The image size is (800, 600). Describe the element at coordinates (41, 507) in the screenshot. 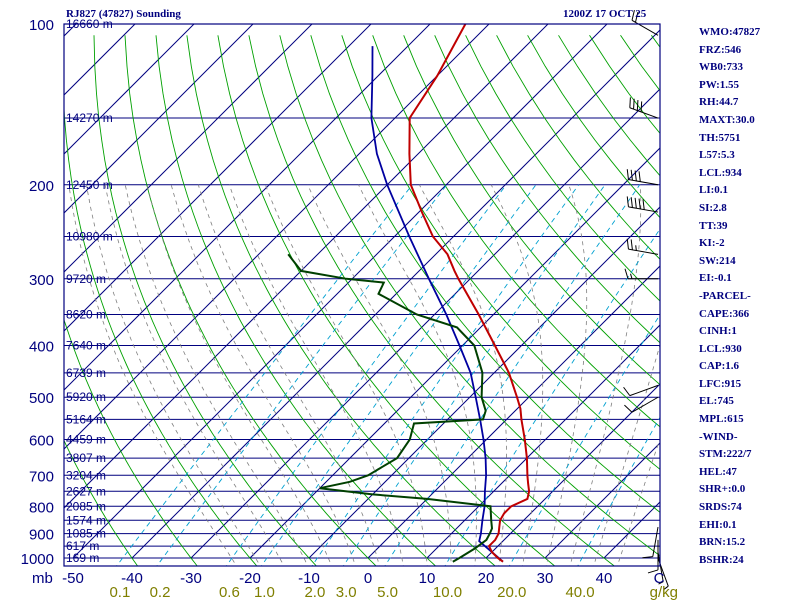

I see `pressure-label: 800` at that location.